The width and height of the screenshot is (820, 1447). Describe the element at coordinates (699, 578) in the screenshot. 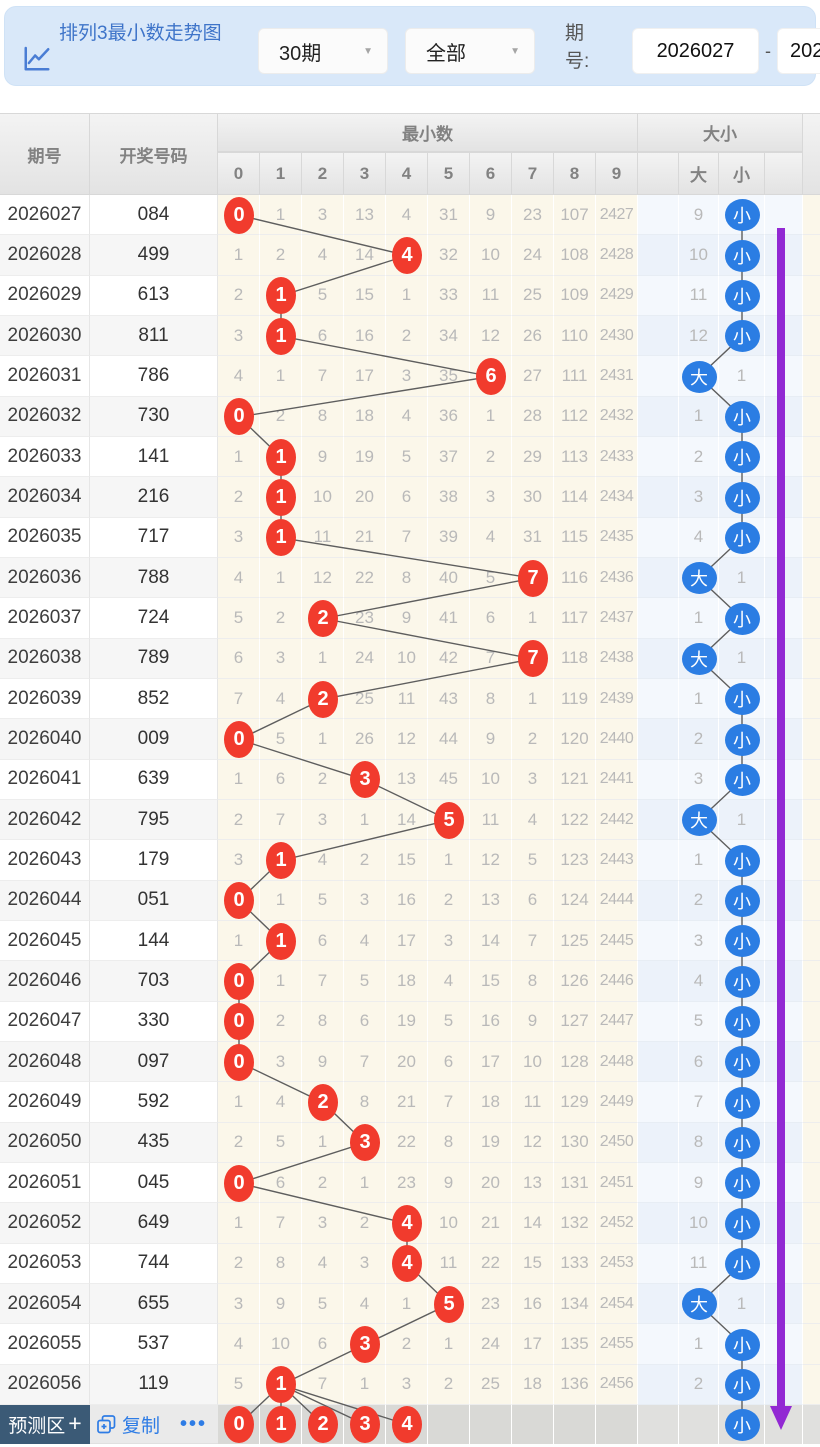

I see `size-marker: 大` at that location.